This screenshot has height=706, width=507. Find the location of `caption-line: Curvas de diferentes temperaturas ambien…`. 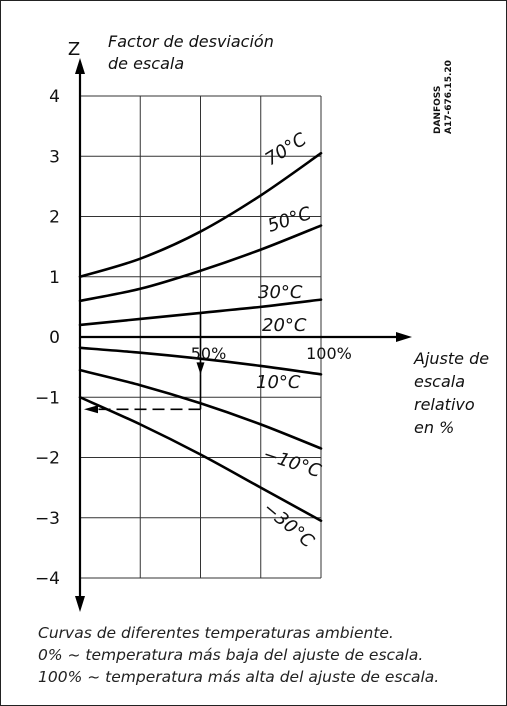

caption-line: Curvas de diferentes temperaturas ambien… is located at coordinates (216, 633).